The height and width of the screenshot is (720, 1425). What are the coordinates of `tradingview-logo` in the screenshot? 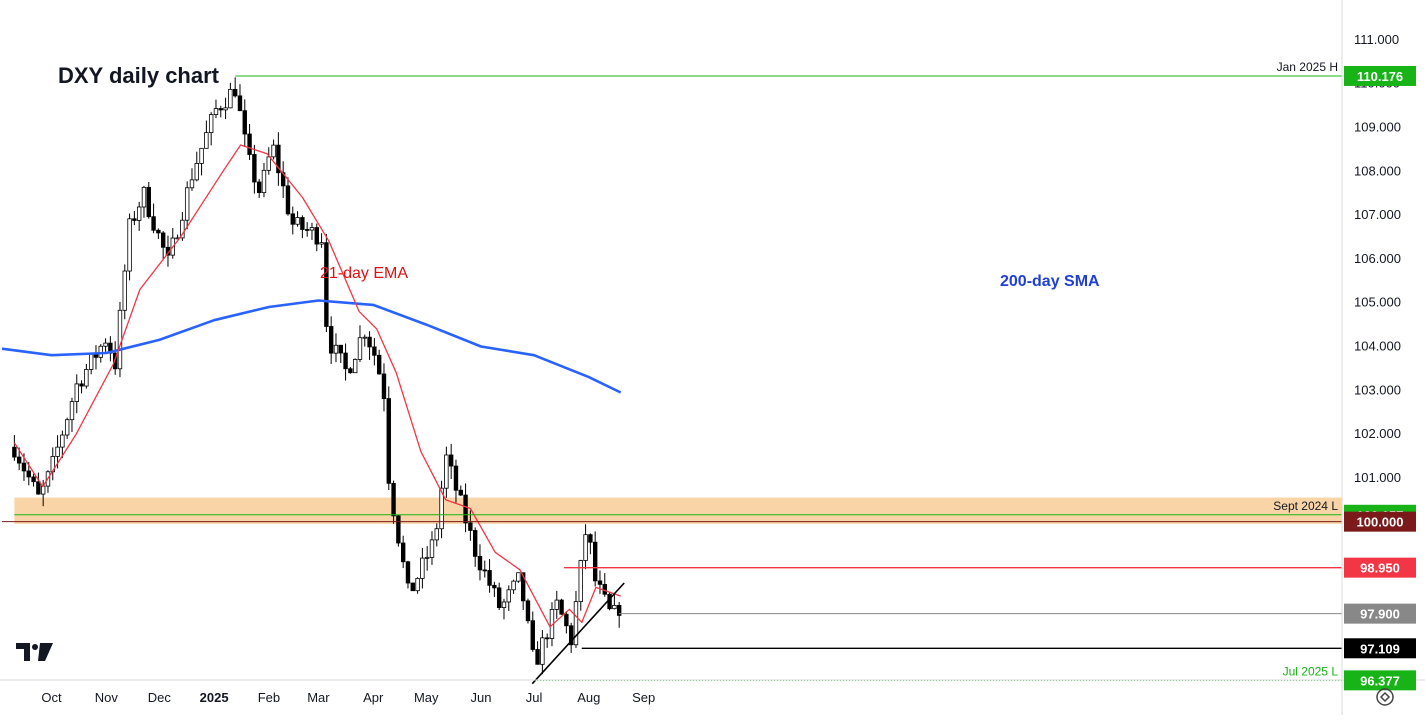 It's located at (34, 652).